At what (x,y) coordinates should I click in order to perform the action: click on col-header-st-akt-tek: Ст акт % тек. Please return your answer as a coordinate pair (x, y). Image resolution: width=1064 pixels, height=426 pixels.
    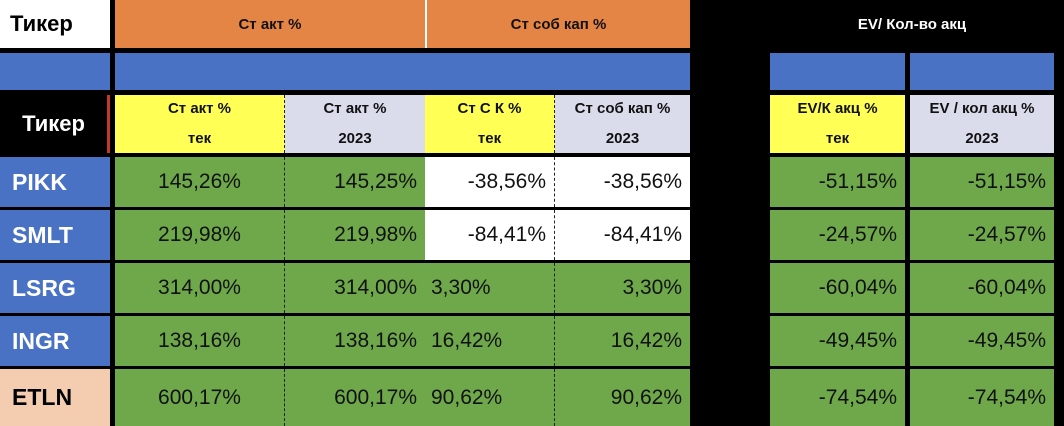
    Looking at the image, I should click on (200, 124).